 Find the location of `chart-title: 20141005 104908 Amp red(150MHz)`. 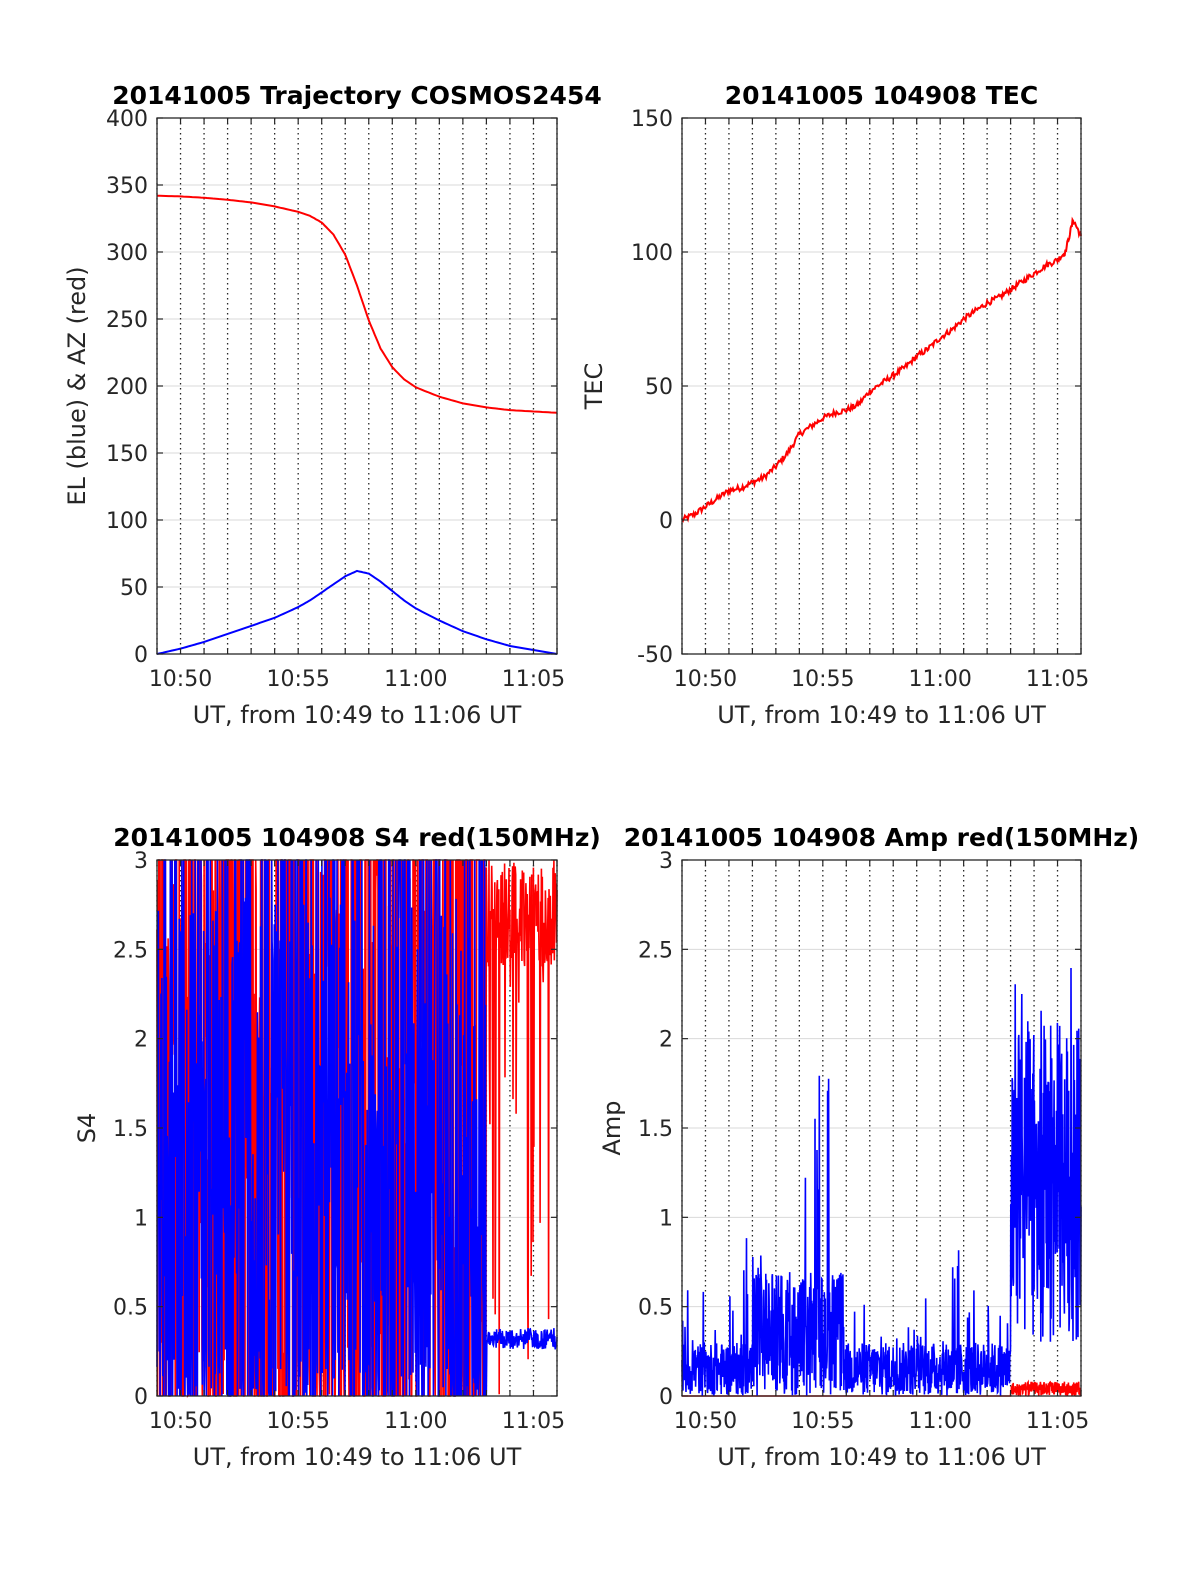

chart-title: 20141005 104908 Amp red(150MHz) is located at coordinates (882, 837).